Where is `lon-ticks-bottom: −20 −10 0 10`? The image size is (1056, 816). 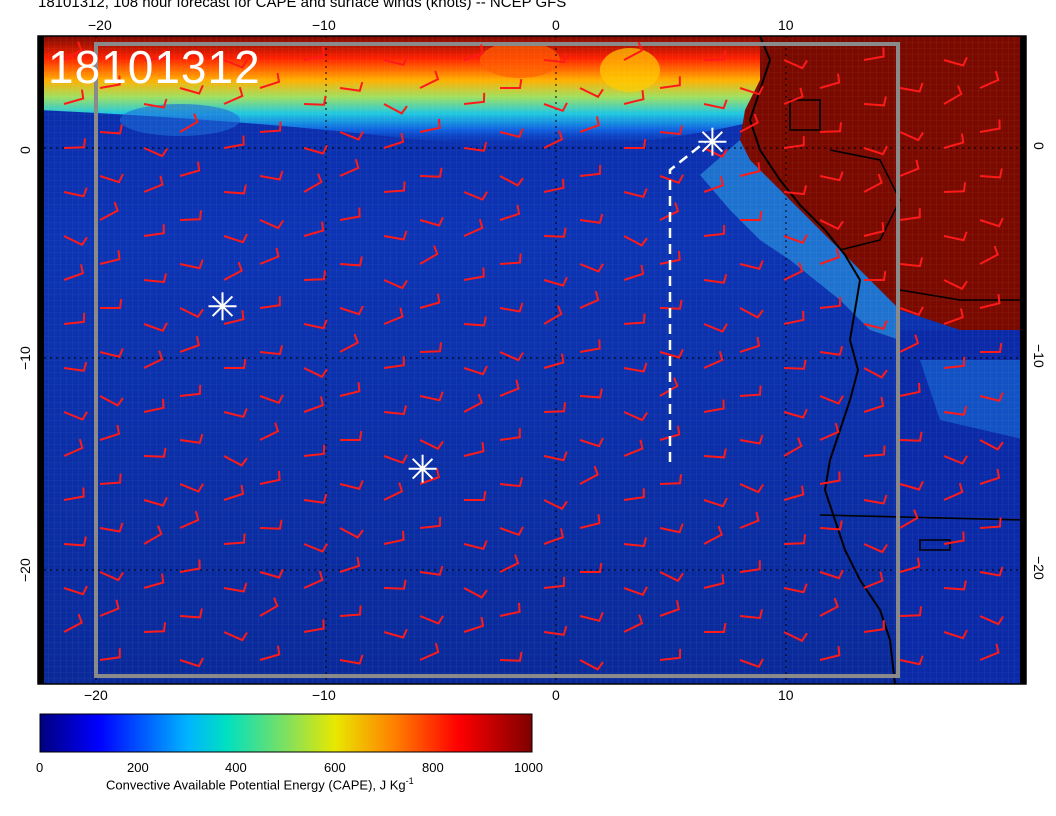
lon-ticks-bottom: −20 −10 0 10 is located at coordinates (439, 693).